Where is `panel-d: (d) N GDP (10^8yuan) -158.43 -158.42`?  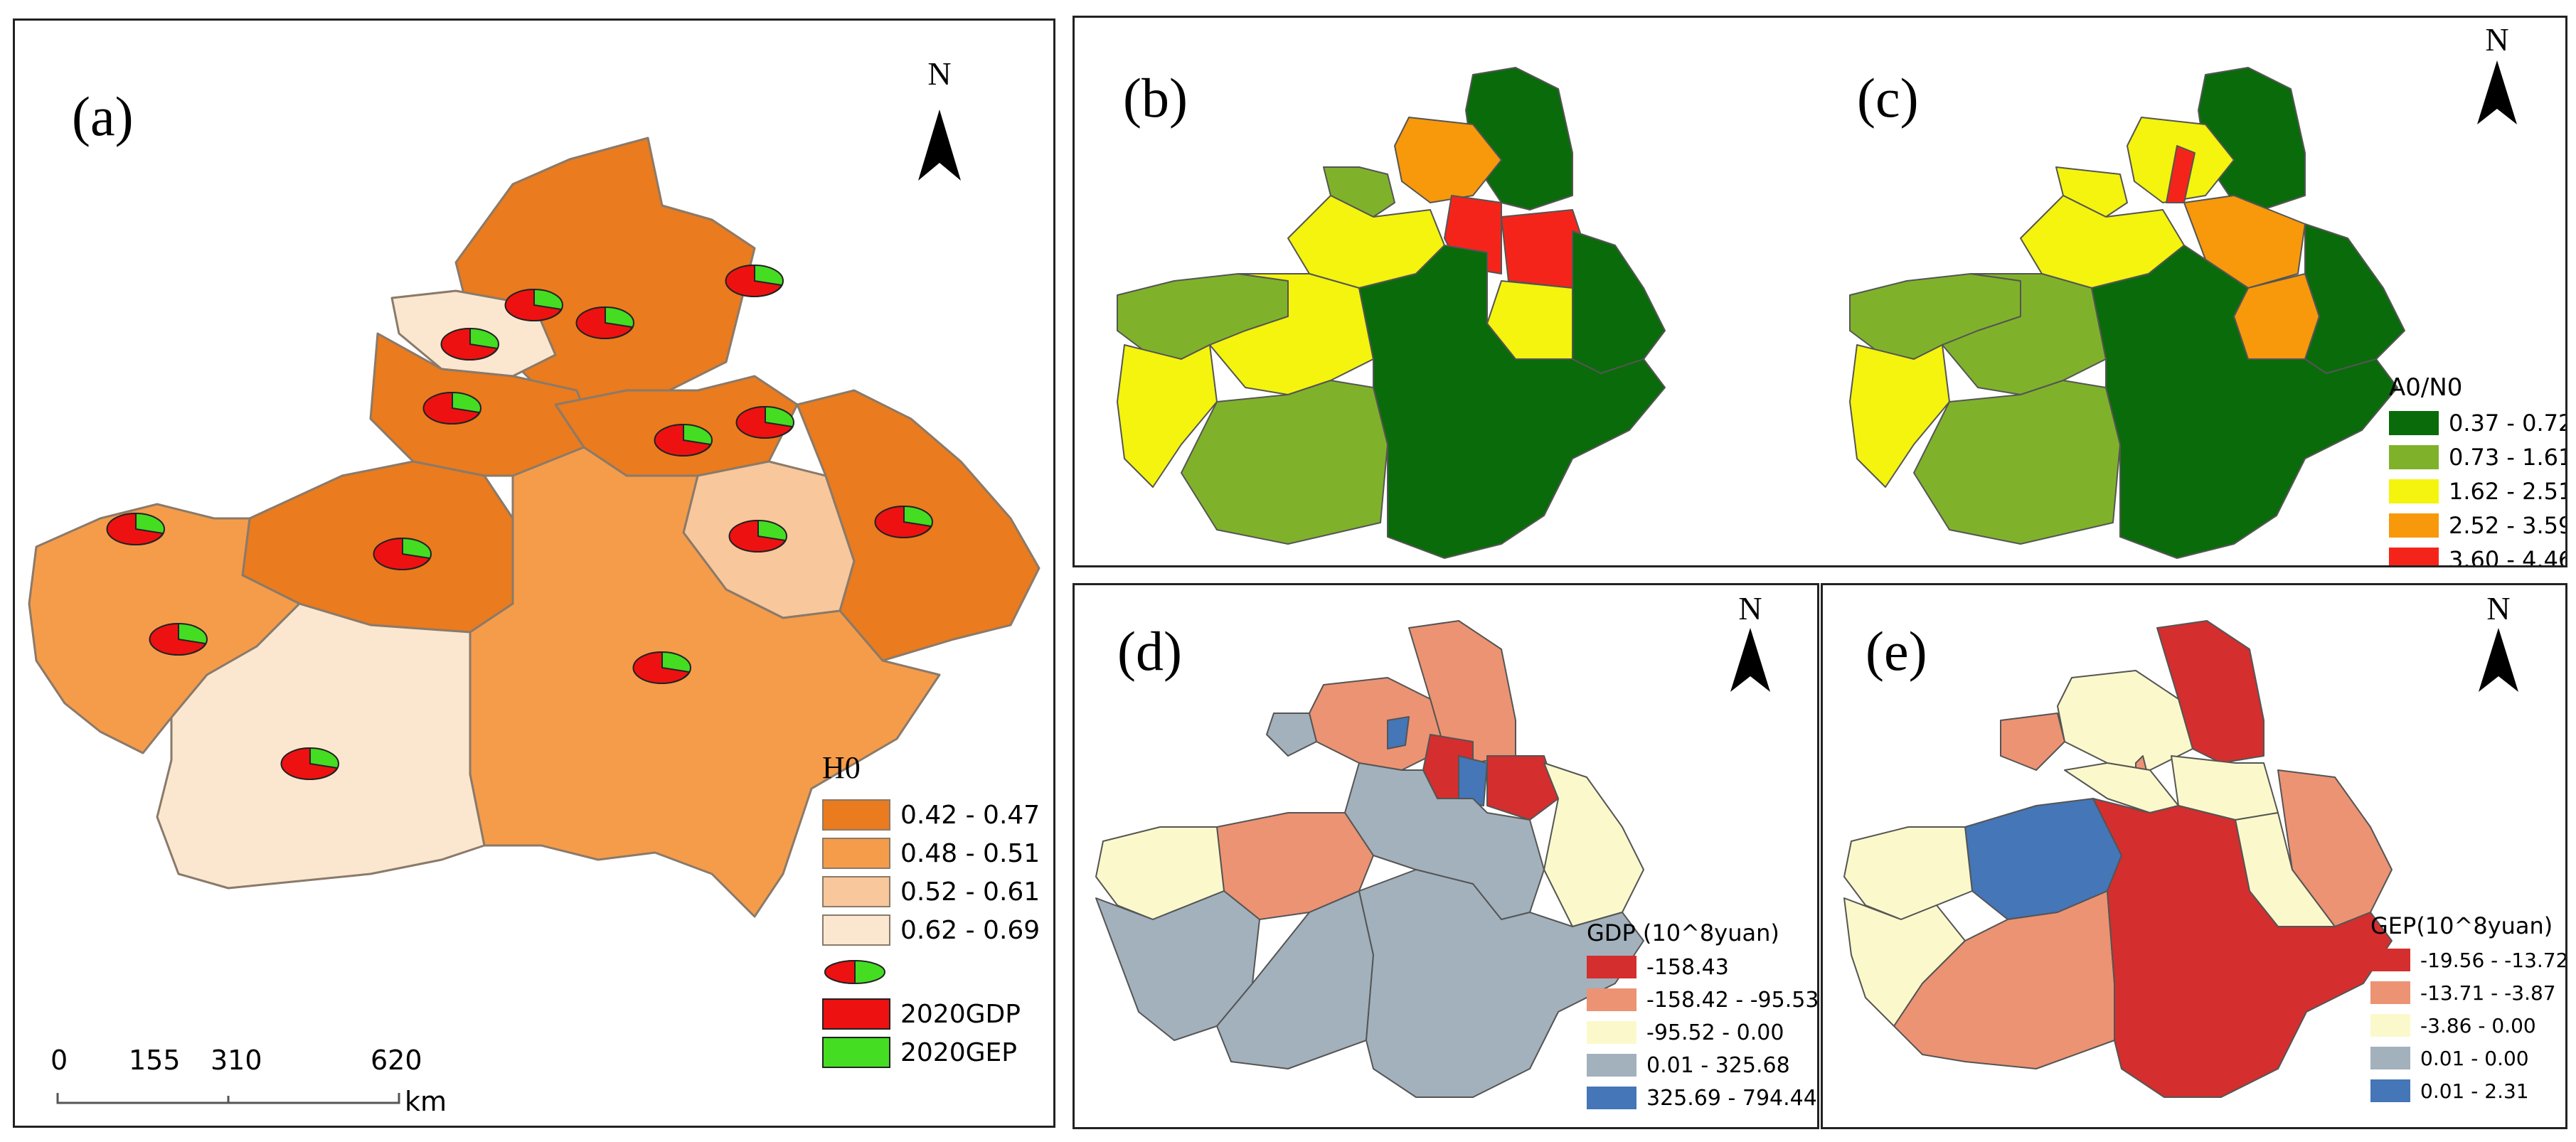 panel-d: (d) N GDP (10^8yuan) -158.43 -158.42 is located at coordinates (1446, 856).